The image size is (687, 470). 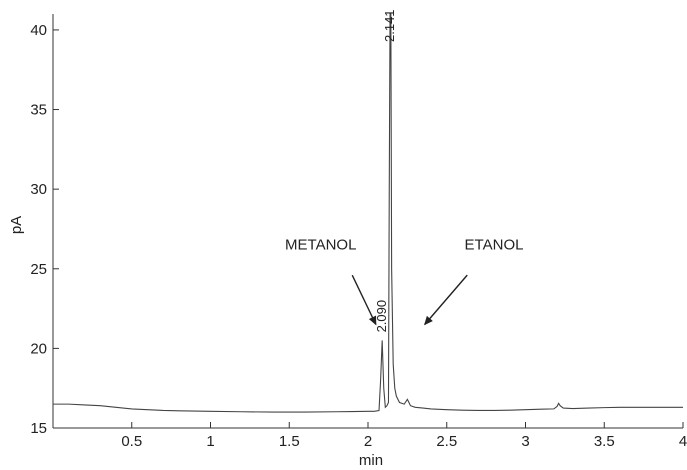 I want to click on x-tick-label: 4, so click(x=683, y=441).